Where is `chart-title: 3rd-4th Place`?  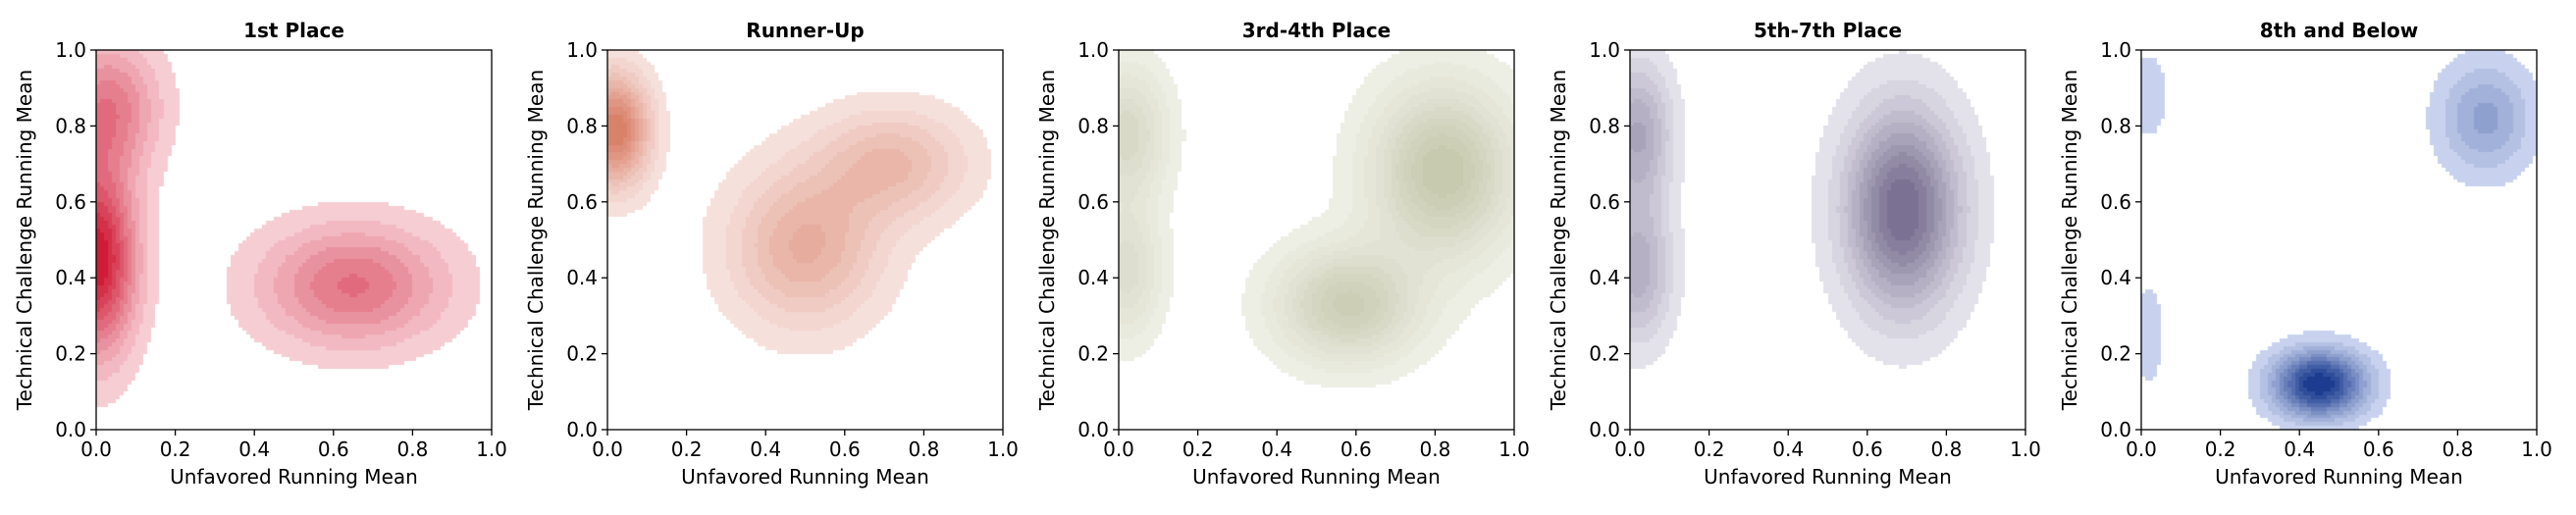
chart-title: 3rd-4th Place is located at coordinates (1317, 30).